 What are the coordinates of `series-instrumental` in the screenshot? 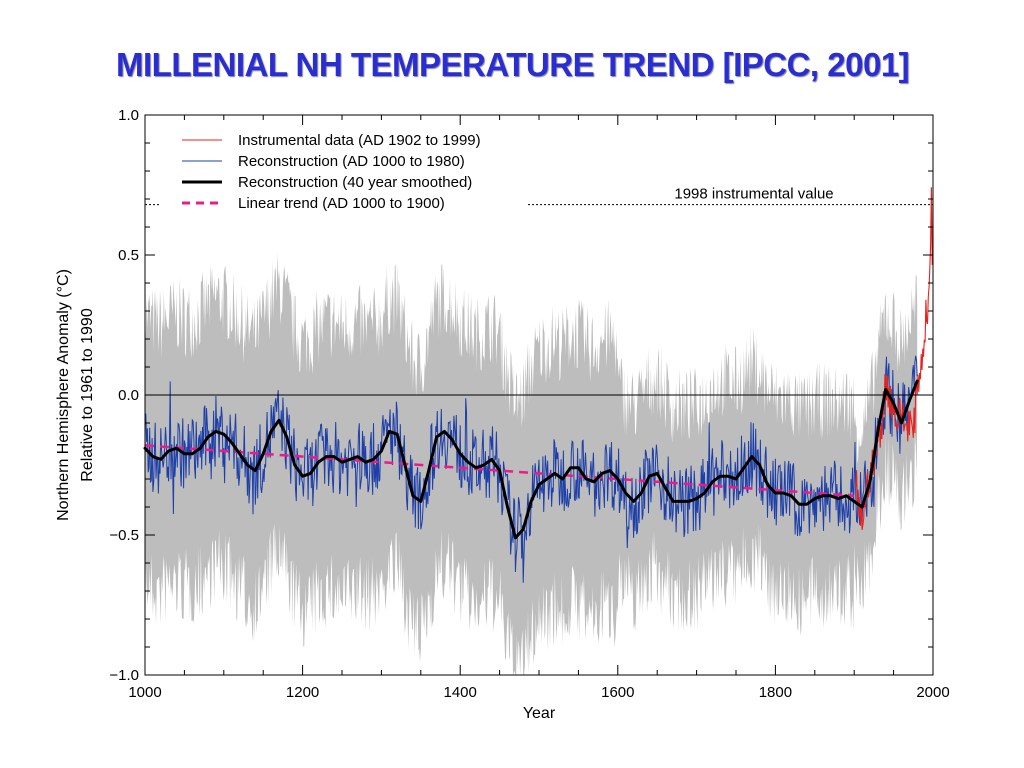 It's located at (894, 358).